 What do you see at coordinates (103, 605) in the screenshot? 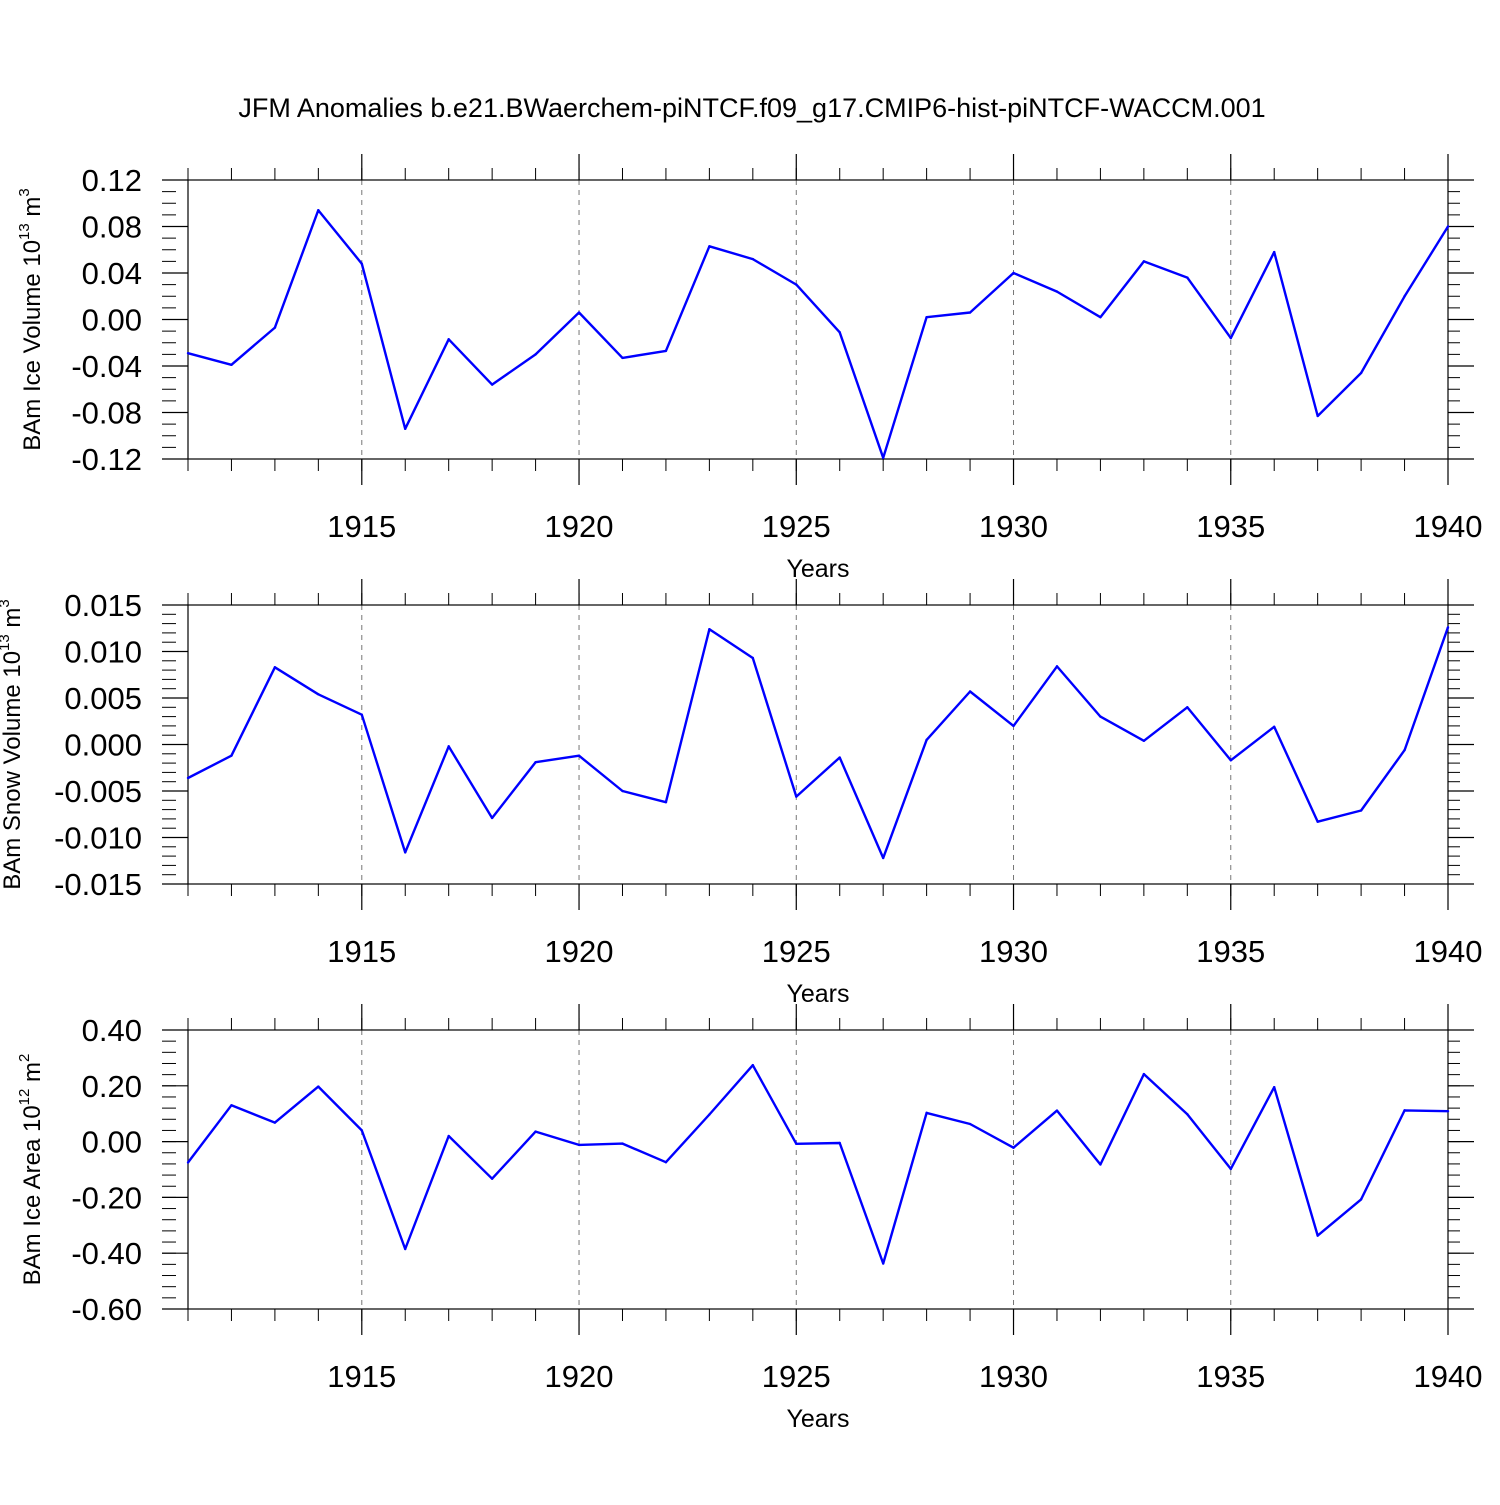
I see `y-tick-label: 0.015` at bounding box center [103, 605].